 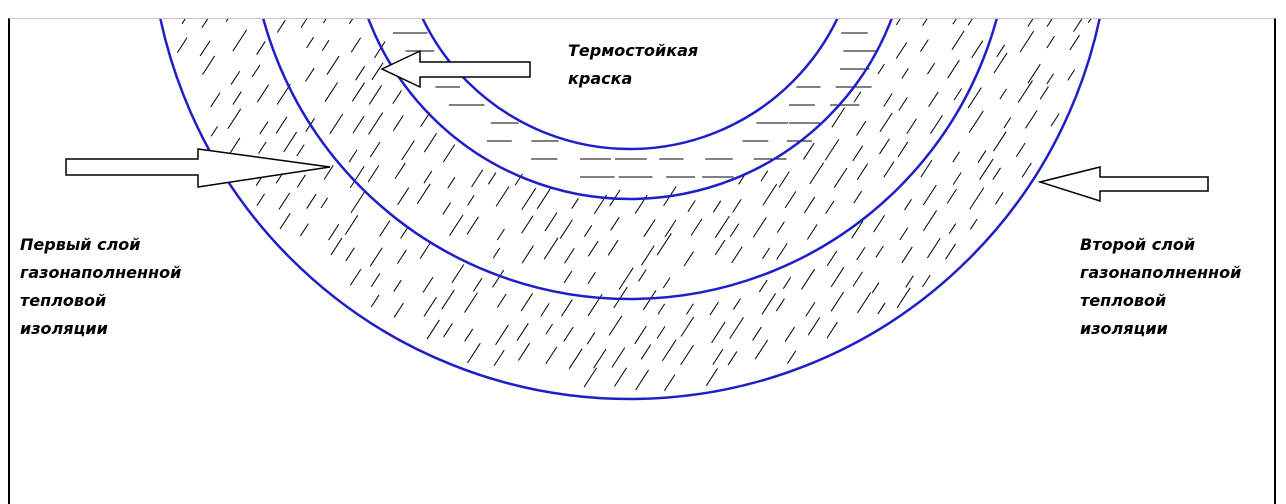 I want to click on label-line: газонаполненной, so click(x=1161, y=272).